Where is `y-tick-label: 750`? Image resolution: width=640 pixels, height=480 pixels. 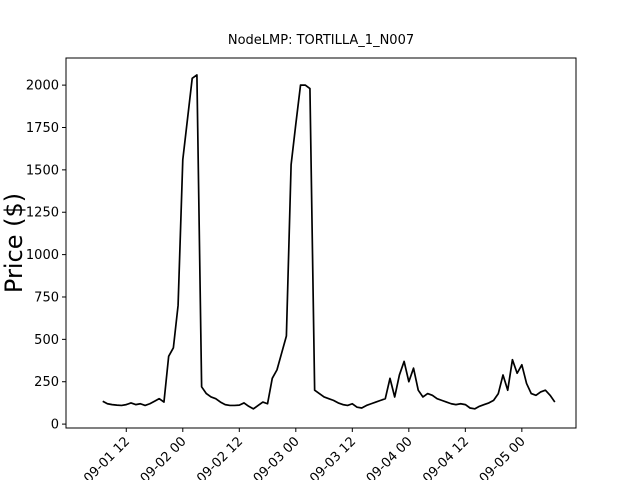
y-tick-label: 750 is located at coordinates (46, 297).